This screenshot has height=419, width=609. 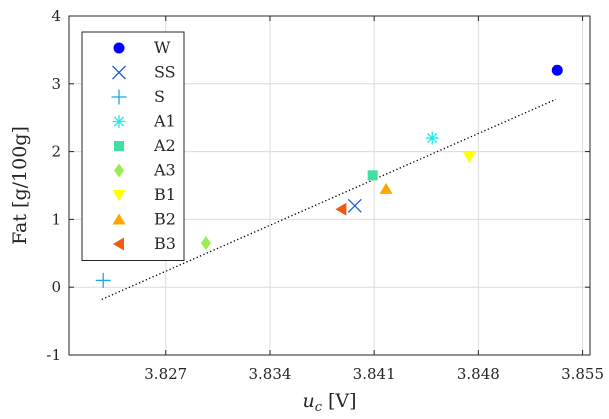 What do you see at coordinates (56, 16) in the screenshot?
I see `y-tick-label: 4` at bounding box center [56, 16].